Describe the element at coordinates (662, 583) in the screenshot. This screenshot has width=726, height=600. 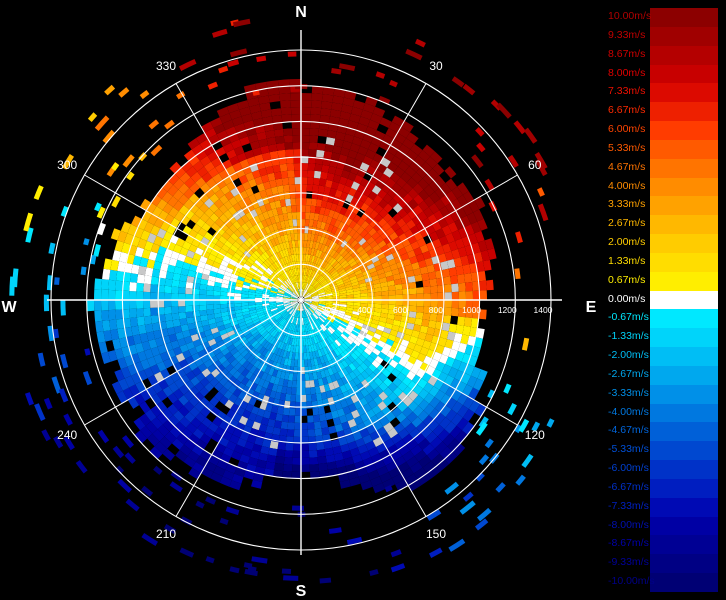
I see `colorbar-entry: -10.00m/s` at that location.